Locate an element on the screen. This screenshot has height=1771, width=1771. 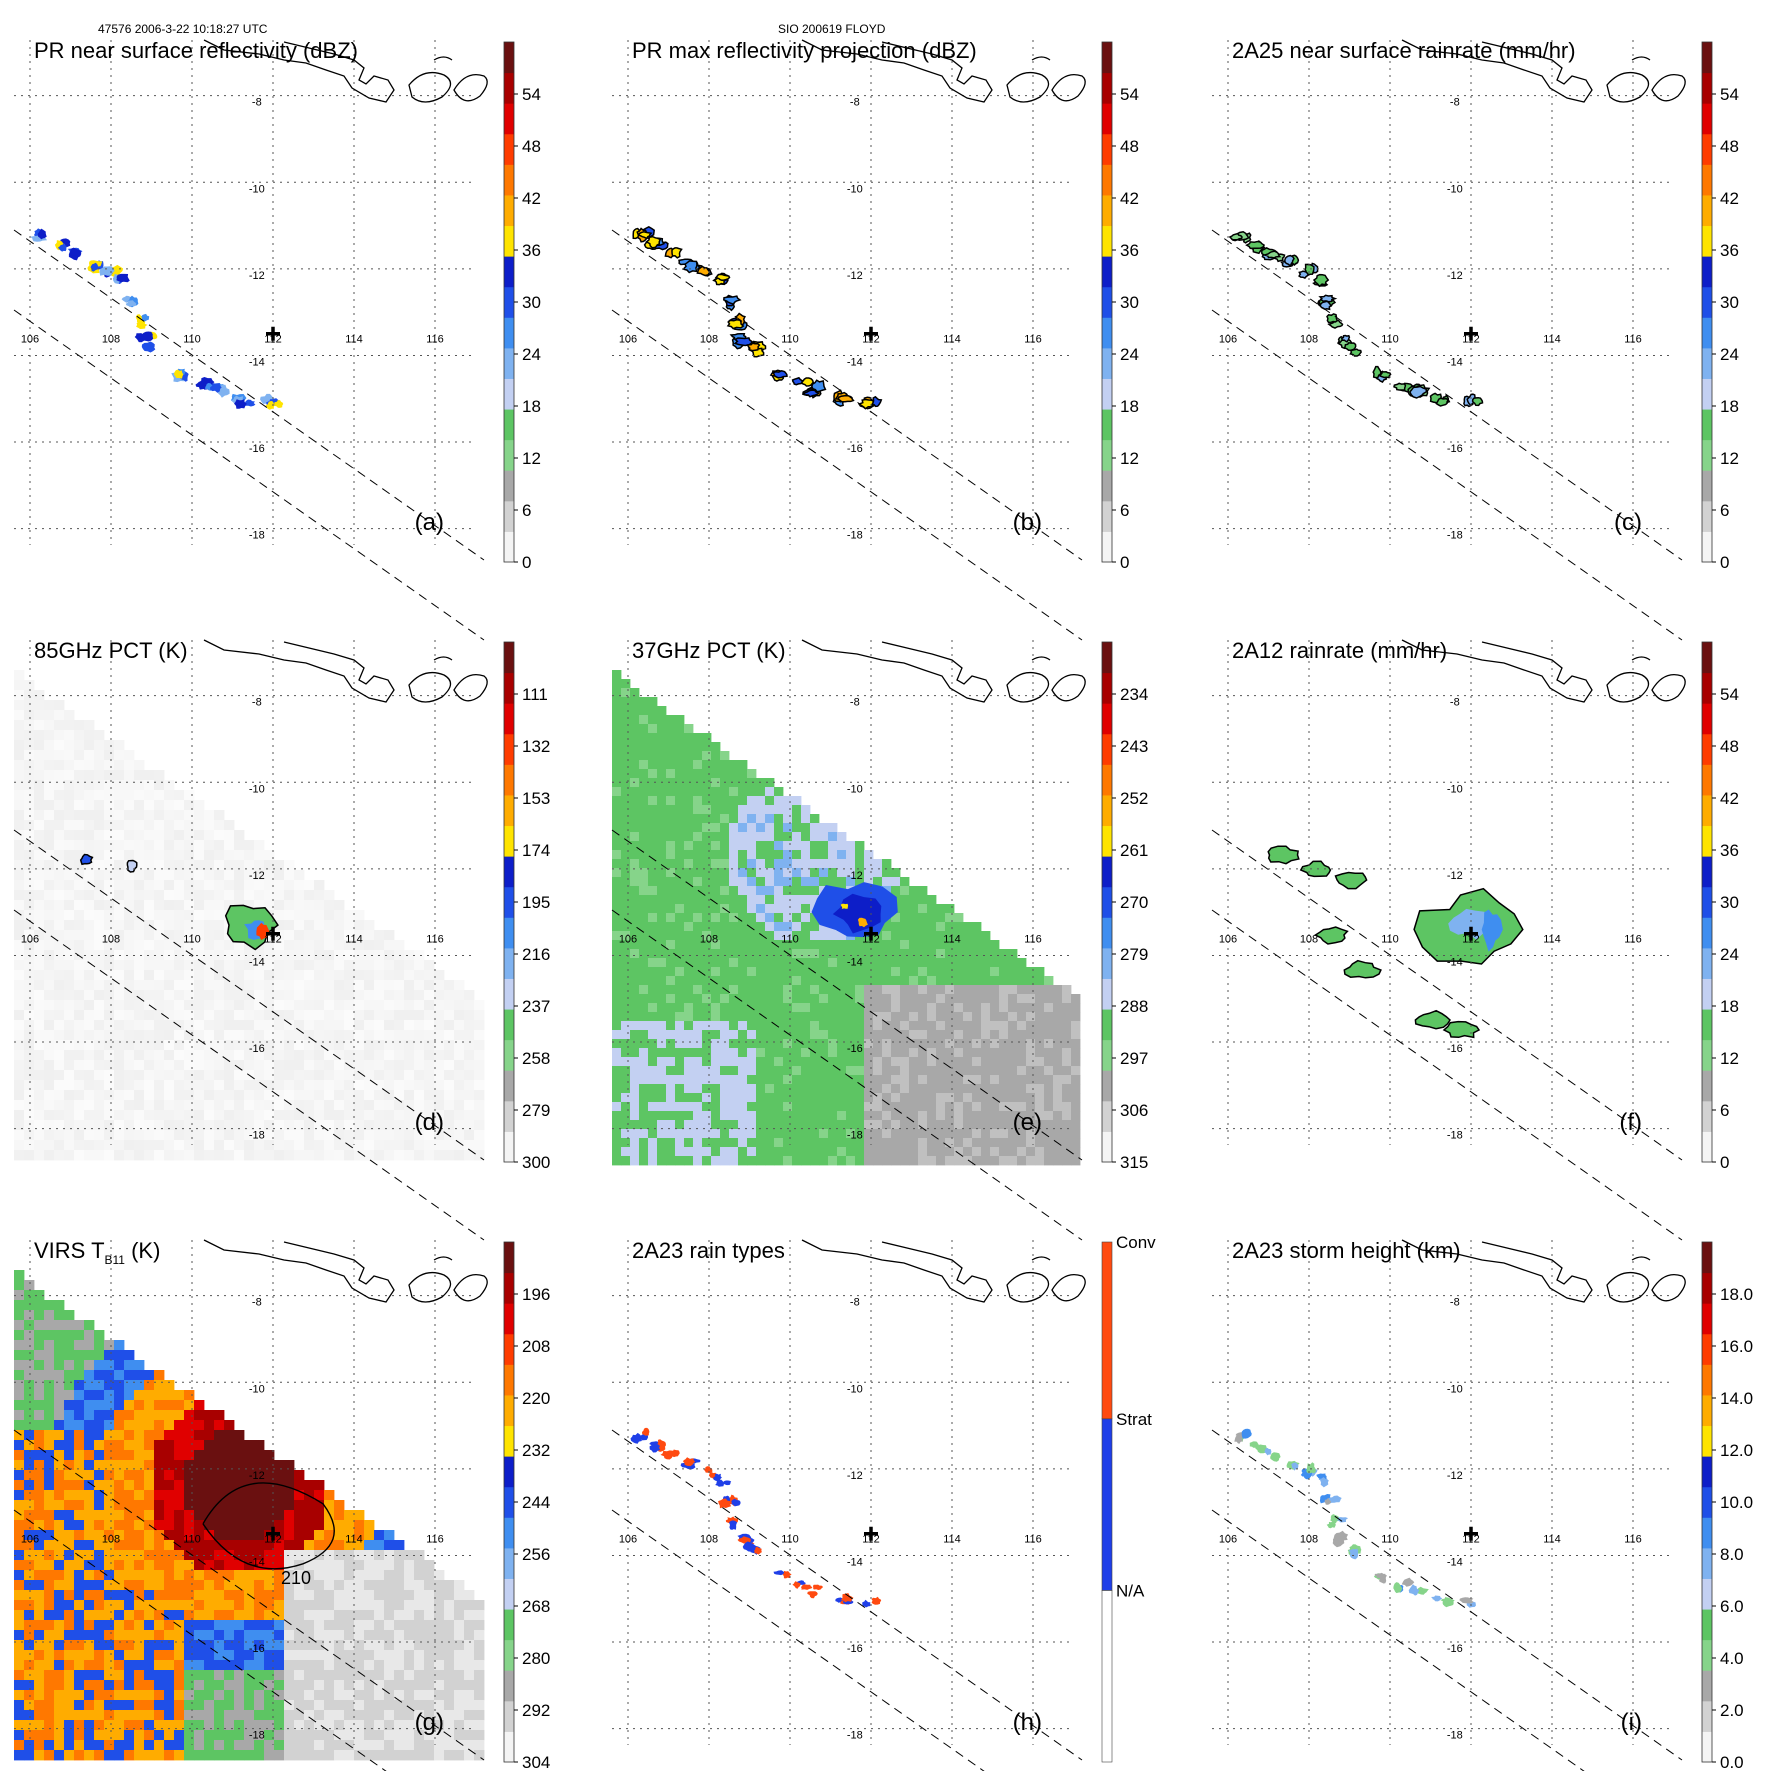
rain-cell is located at coordinates (1325, 305).